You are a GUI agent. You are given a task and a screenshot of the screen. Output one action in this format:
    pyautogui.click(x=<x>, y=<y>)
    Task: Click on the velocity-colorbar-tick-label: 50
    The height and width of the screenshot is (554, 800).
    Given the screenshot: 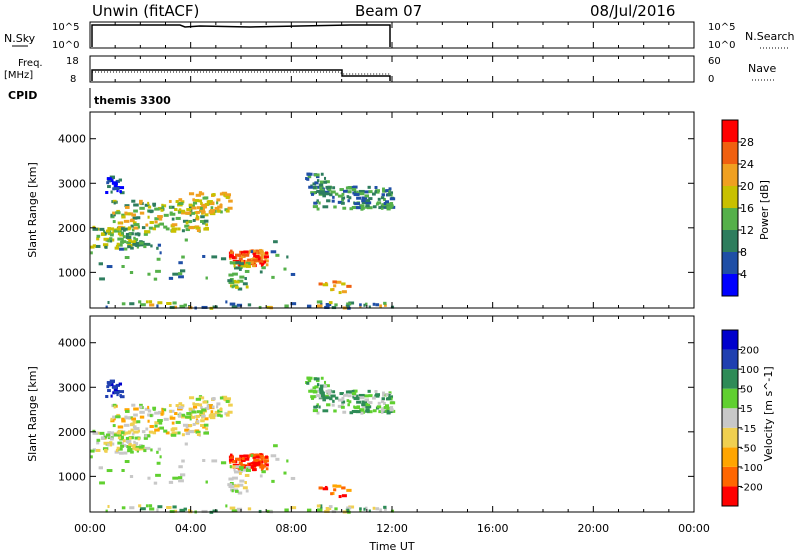 What is the action you would take?
    pyautogui.click(x=746, y=390)
    